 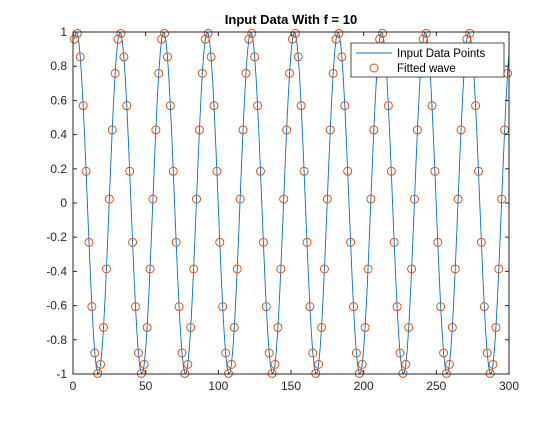 What do you see at coordinates (73, 386) in the screenshot?
I see `x-tick-label: 0` at bounding box center [73, 386].